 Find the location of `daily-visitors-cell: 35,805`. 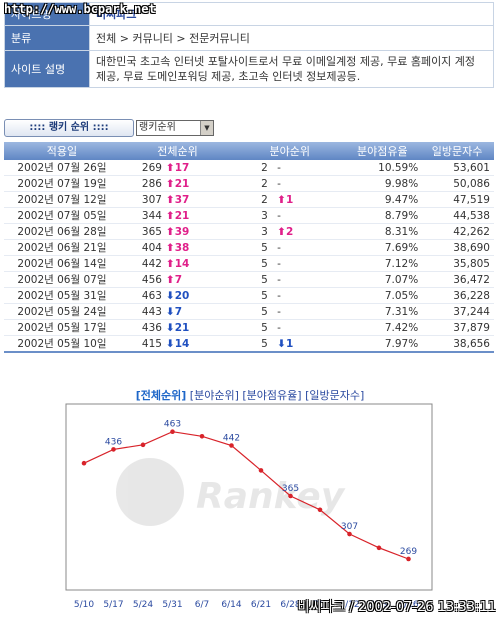

daily-visitors-cell: 35,805 is located at coordinates (457, 263).